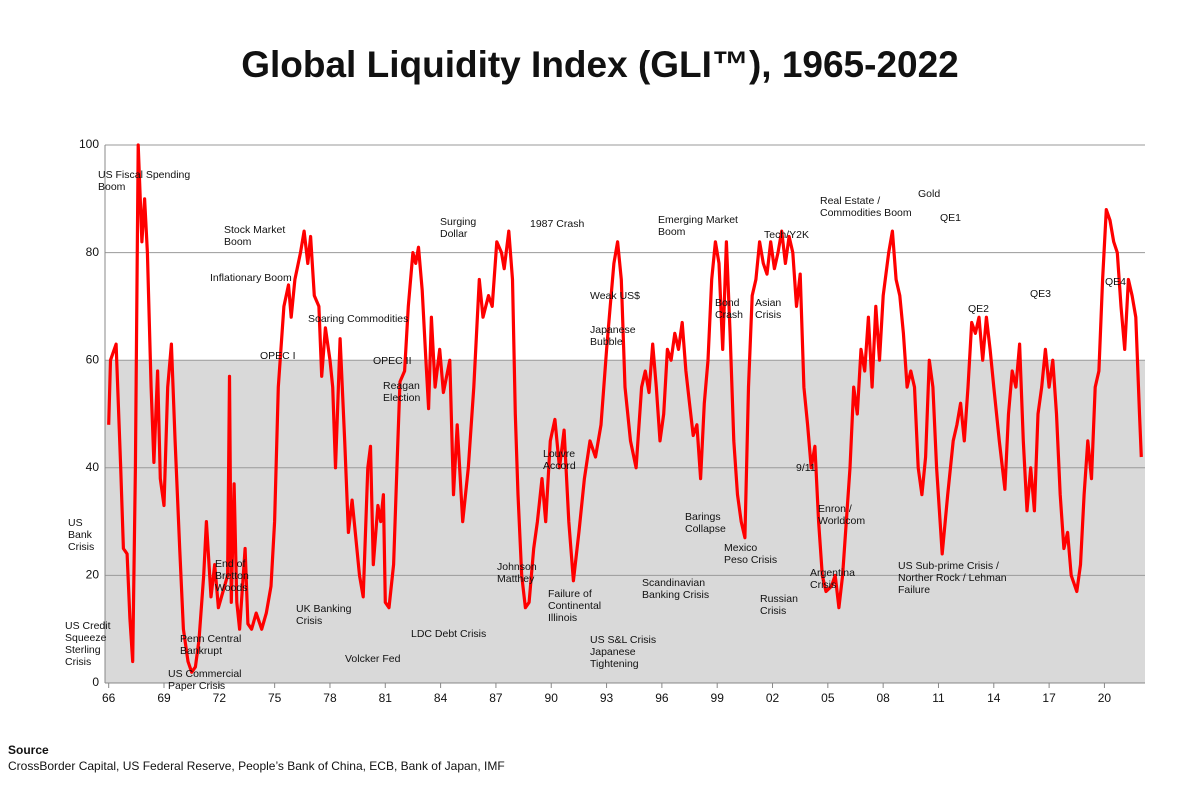 The width and height of the screenshot is (1200, 790). I want to click on annotation: QE4, so click(1115, 282).